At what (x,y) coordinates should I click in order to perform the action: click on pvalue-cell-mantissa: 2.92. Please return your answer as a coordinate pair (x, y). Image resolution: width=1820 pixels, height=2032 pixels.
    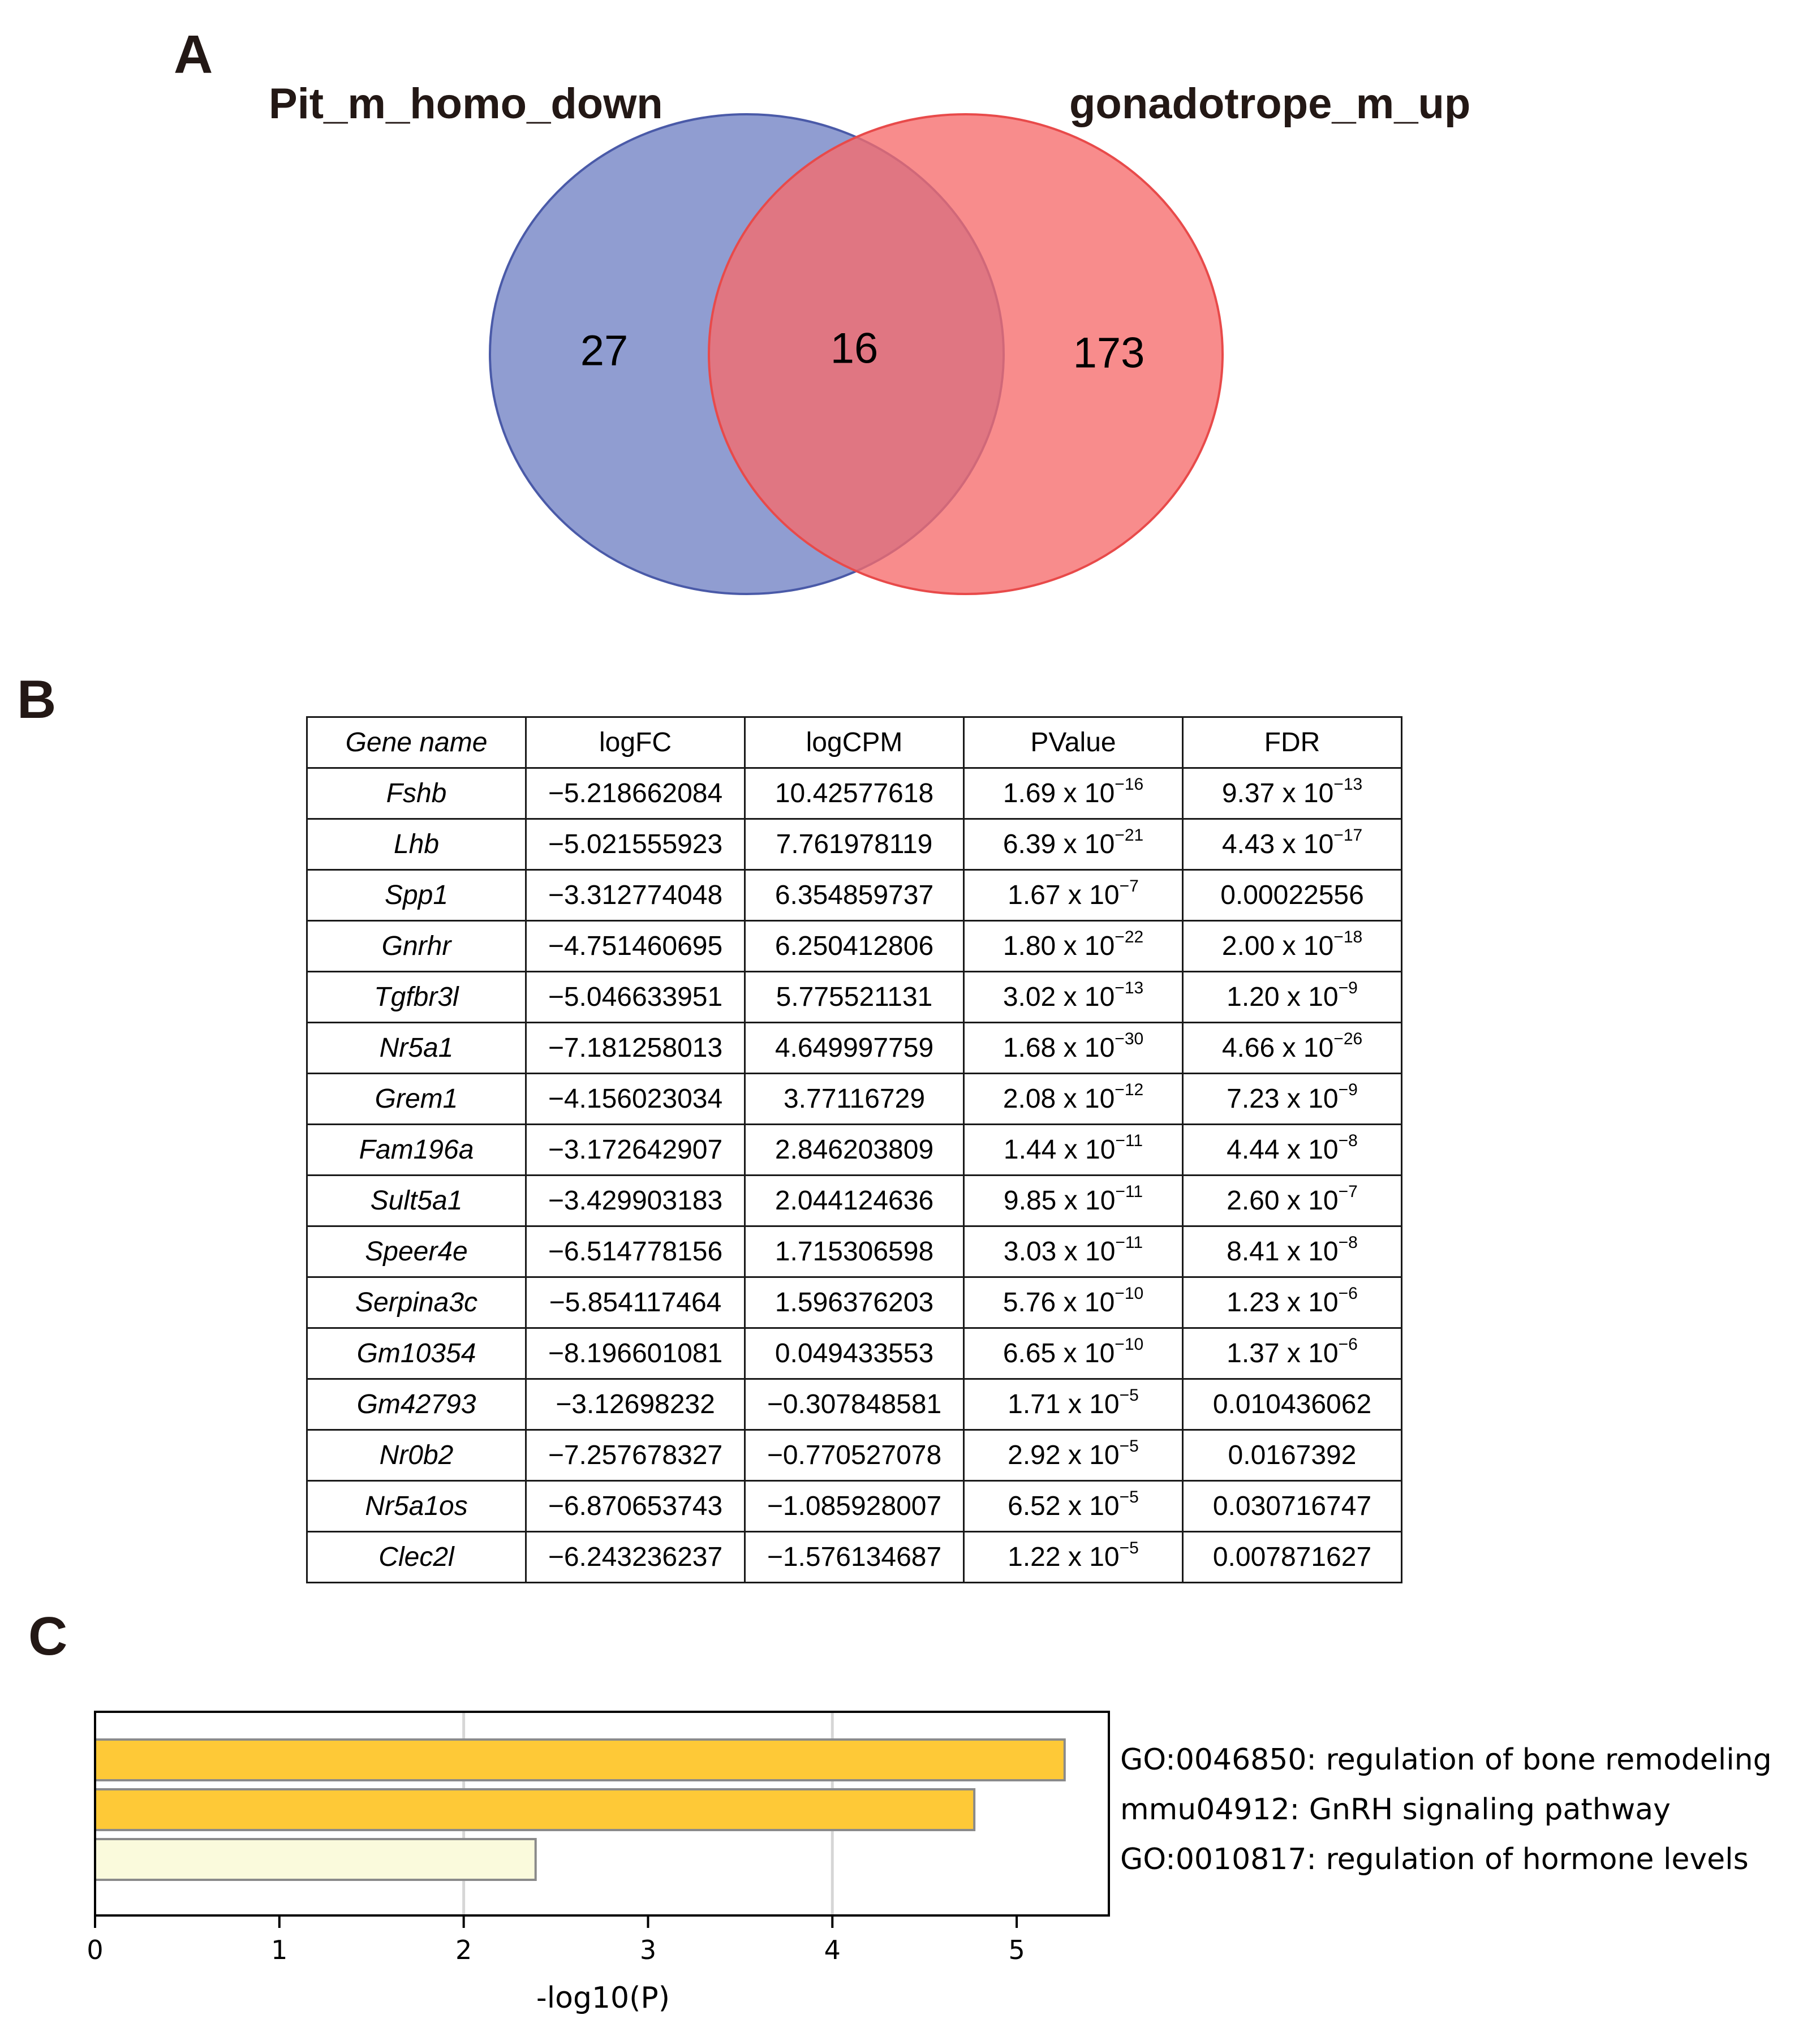
    Looking at the image, I should click on (1034, 1455).